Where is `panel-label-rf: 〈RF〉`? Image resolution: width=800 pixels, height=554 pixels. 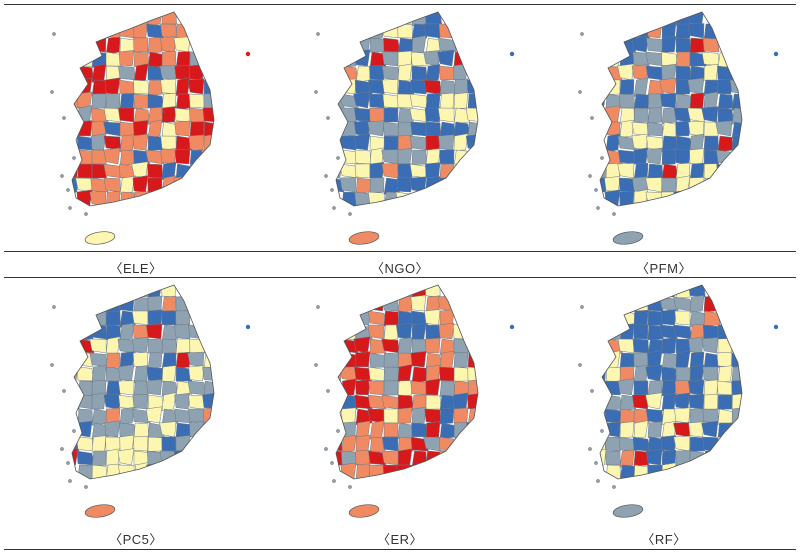 panel-label-rf: 〈RF〉 is located at coordinates (664, 539).